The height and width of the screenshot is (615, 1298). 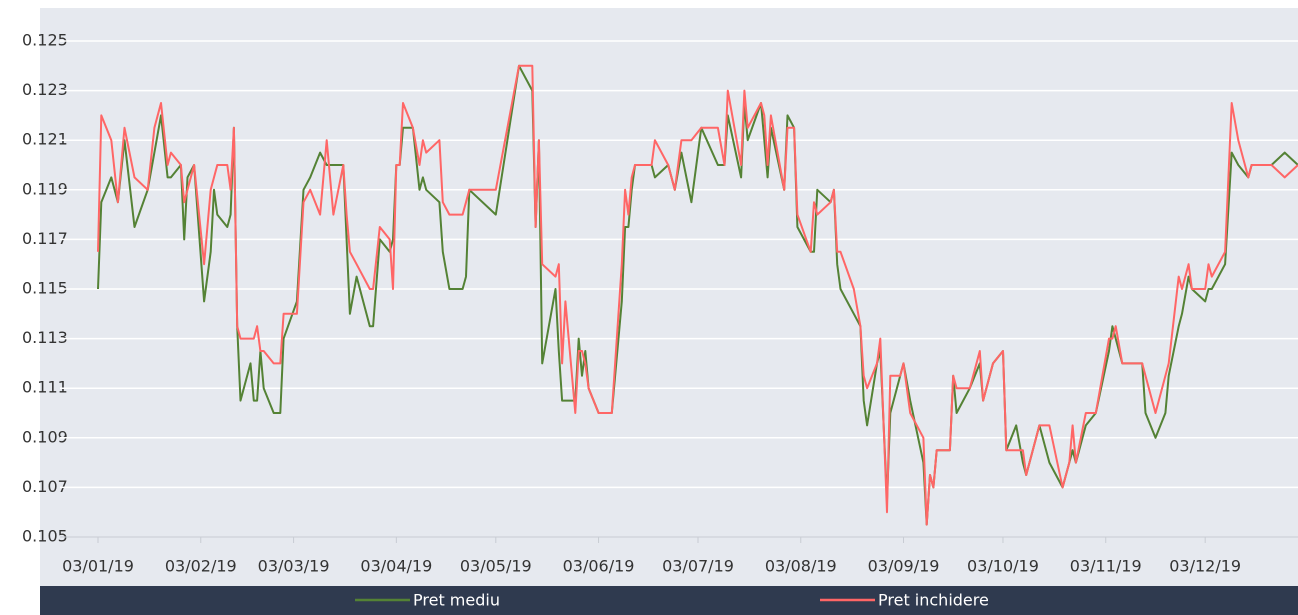 What do you see at coordinates (45, 536) in the screenshot?
I see `y-tick-label: 0.105` at bounding box center [45, 536].